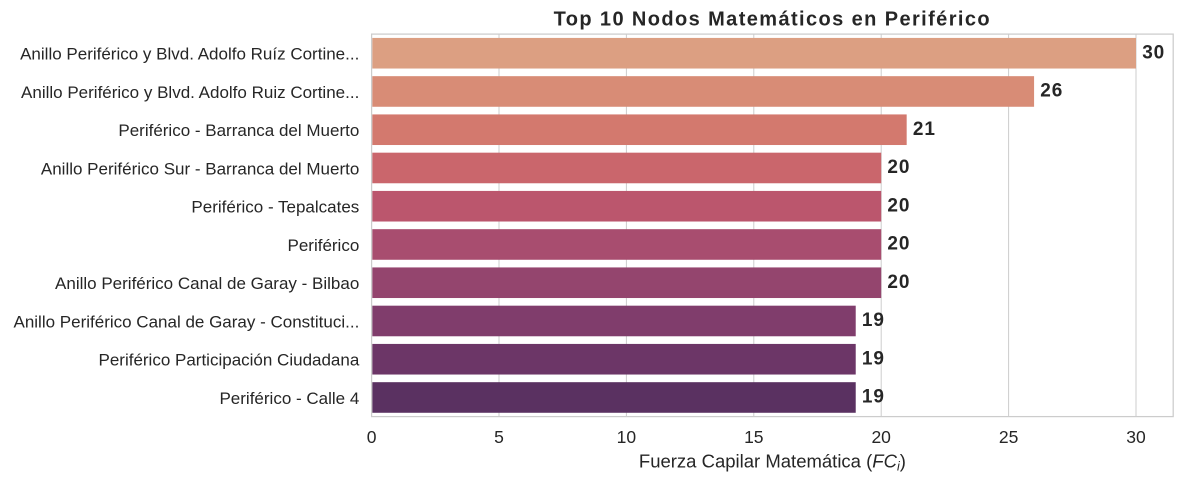 This screenshot has width=1184, height=489. Describe the element at coordinates (372, 437) in the screenshot. I see `svg-text: 0` at that location.